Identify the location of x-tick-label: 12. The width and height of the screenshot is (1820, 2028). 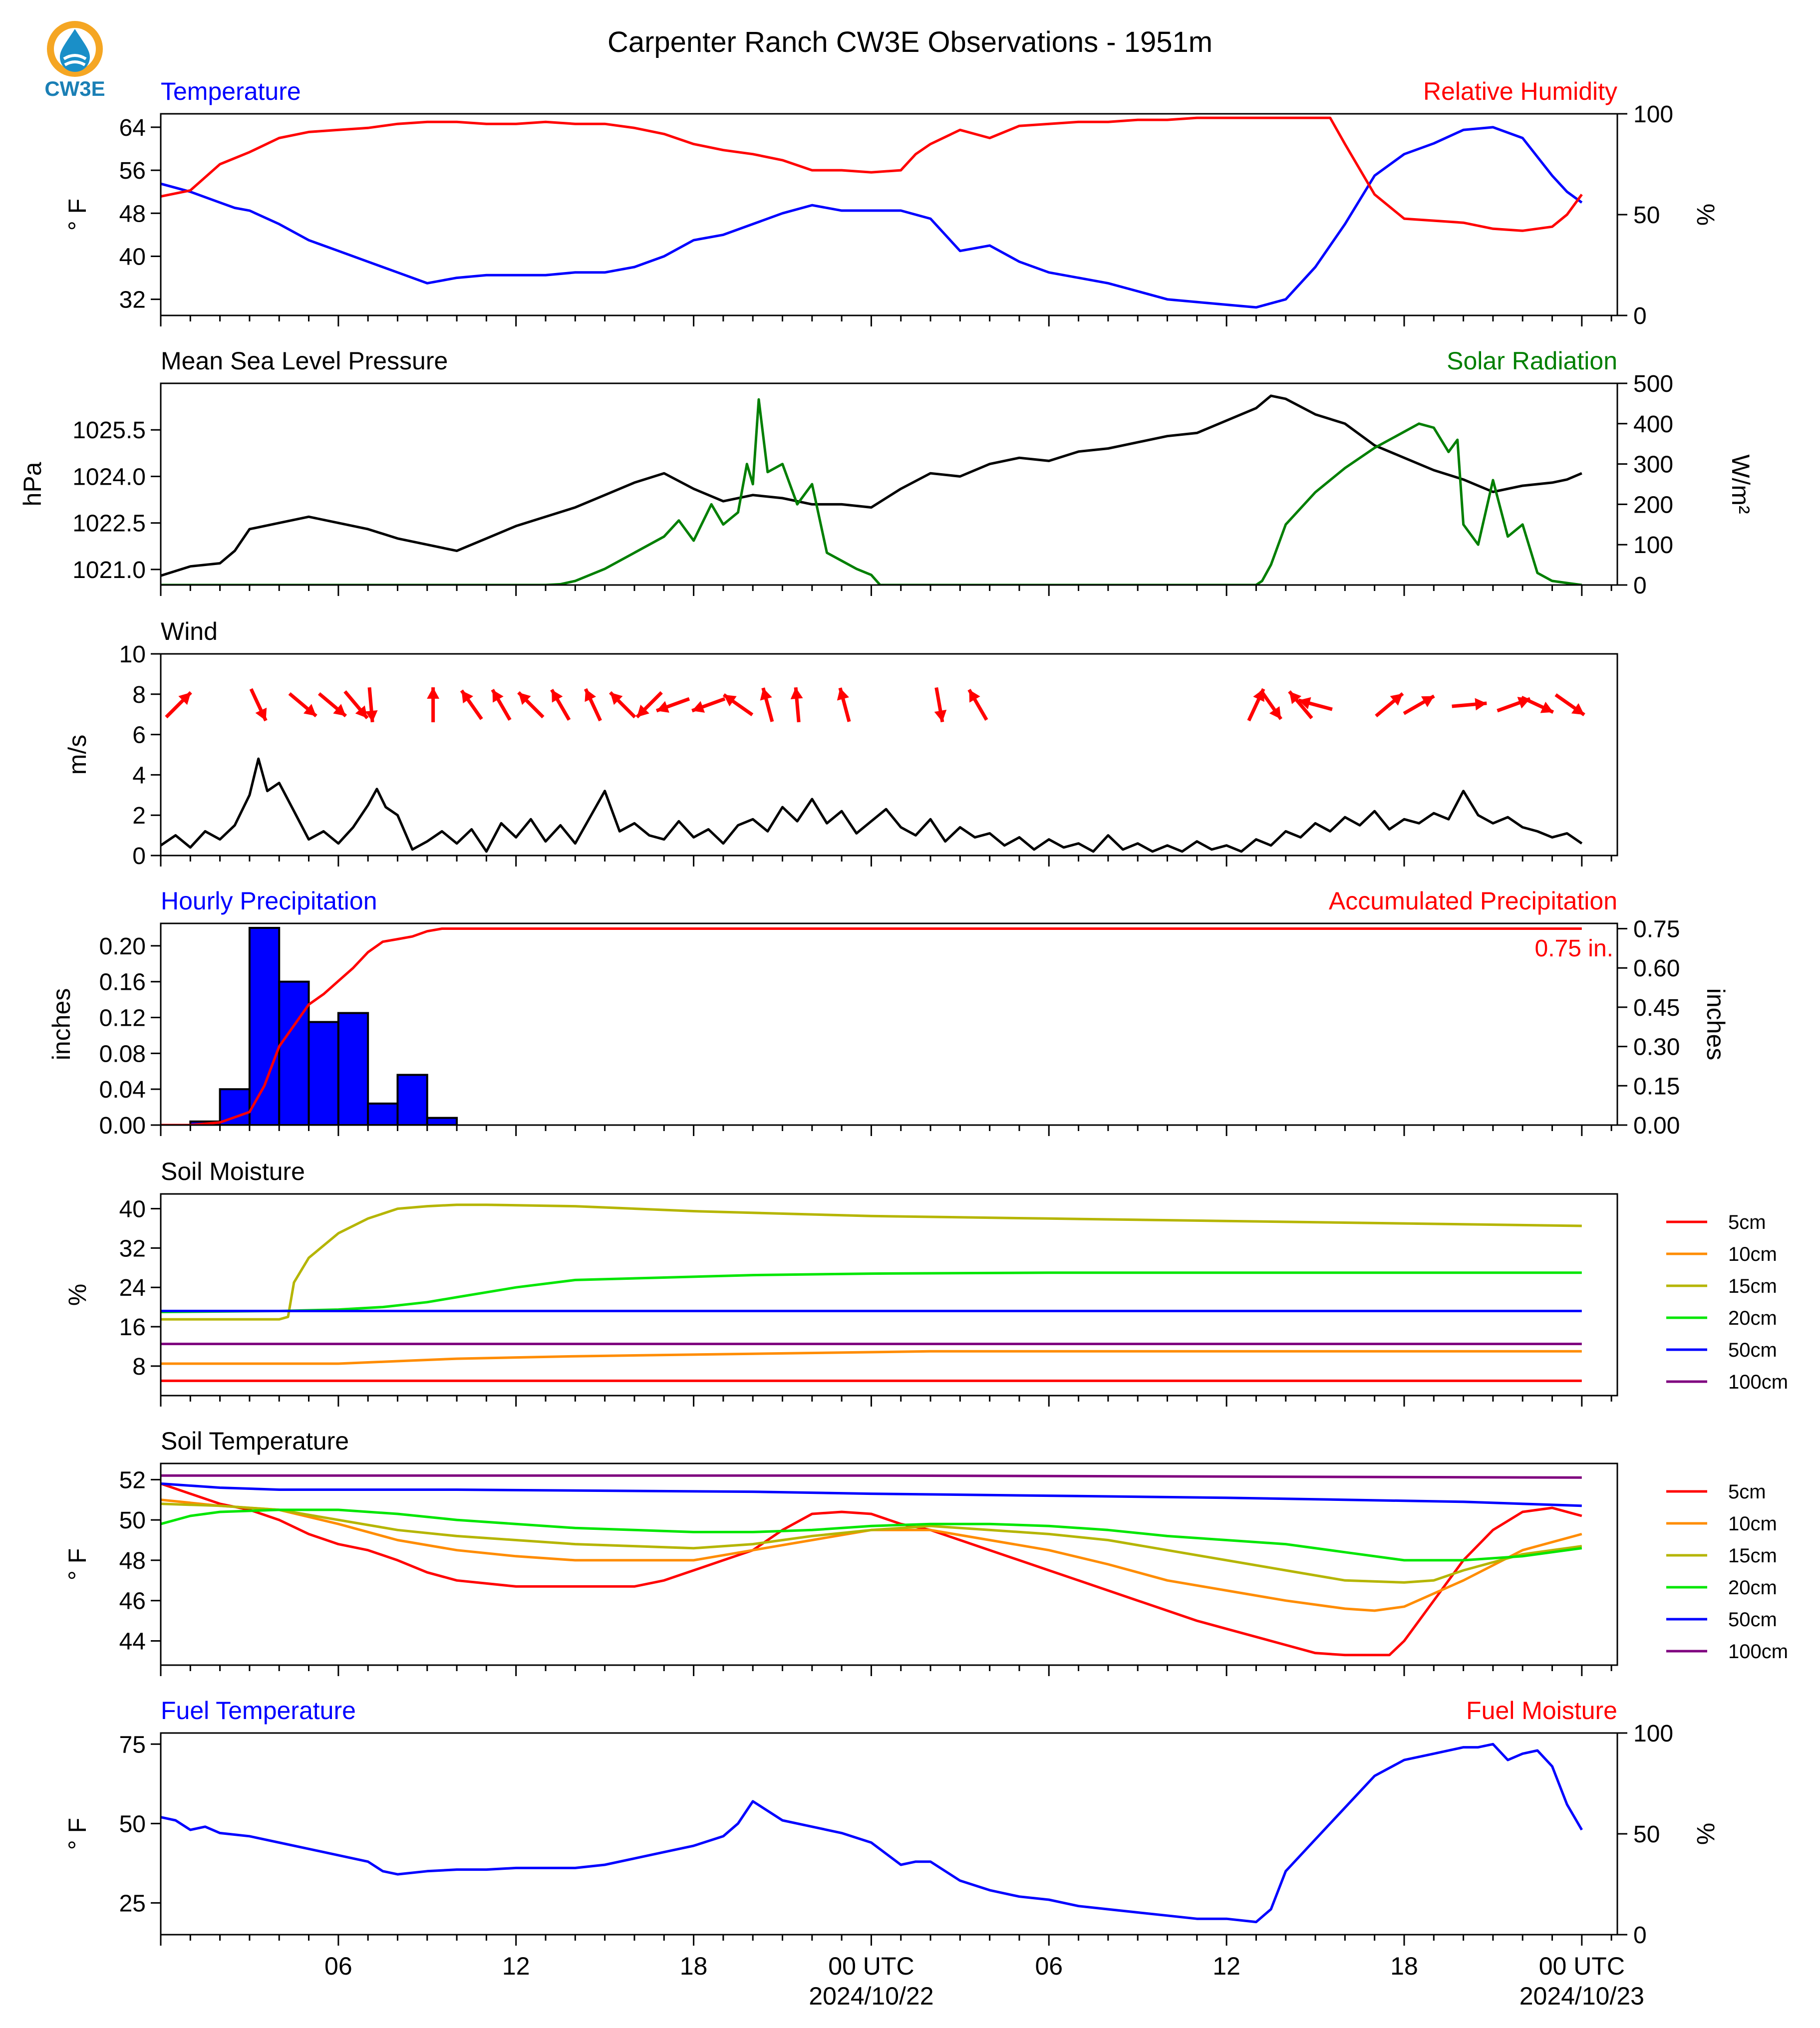
(1226, 1966).